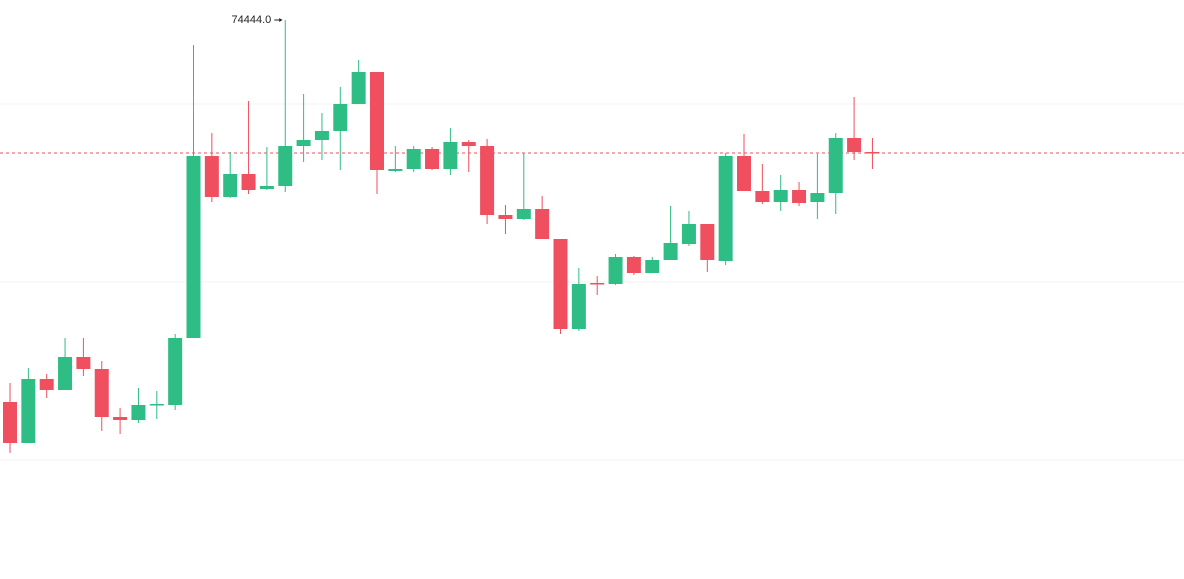  Describe the element at coordinates (251, 20) in the screenshot. I see `high-annotation: 74444.0` at that location.